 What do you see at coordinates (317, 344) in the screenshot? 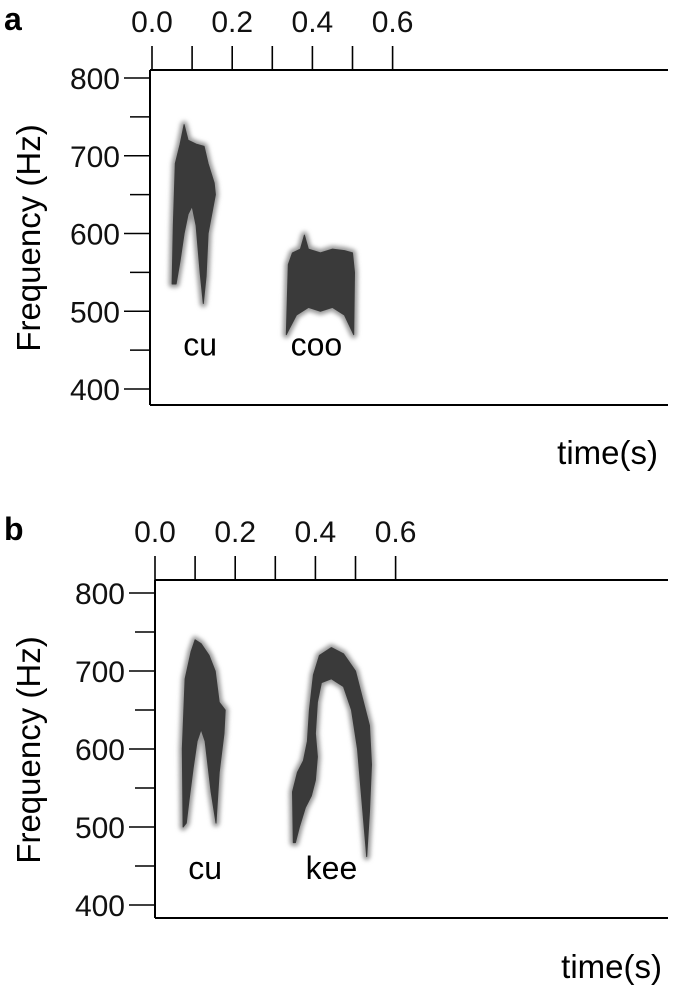
I see `call-label: coo` at bounding box center [317, 344].